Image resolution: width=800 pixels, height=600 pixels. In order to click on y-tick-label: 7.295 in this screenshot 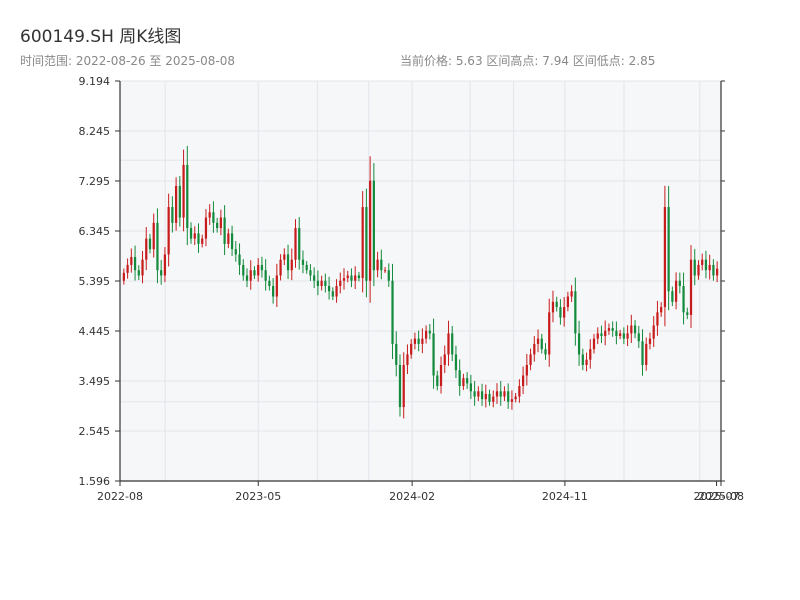, I will do `click(95, 181)`.